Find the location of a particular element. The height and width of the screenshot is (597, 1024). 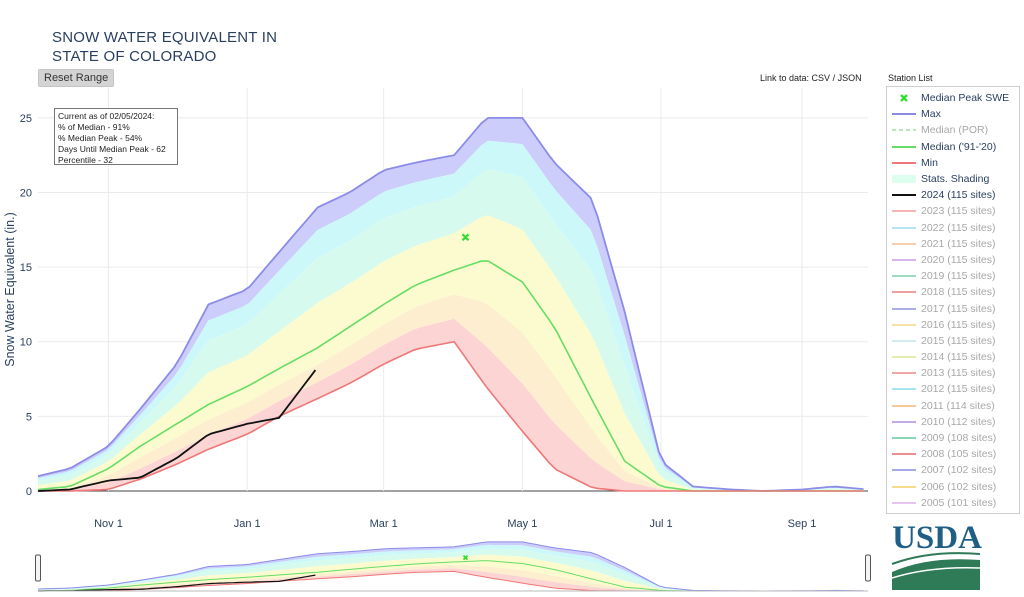

legend-item: 2021 (115 sites) is located at coordinates (953, 244).